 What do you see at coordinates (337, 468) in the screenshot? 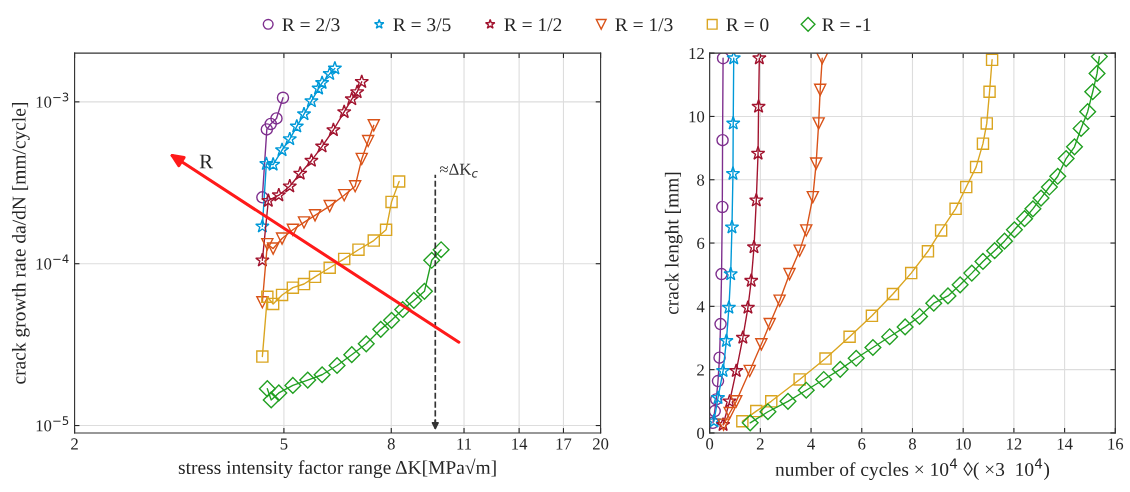
I see `x-axis-title: stress intensity factor range ΔK[MPa√m]` at bounding box center [337, 468].